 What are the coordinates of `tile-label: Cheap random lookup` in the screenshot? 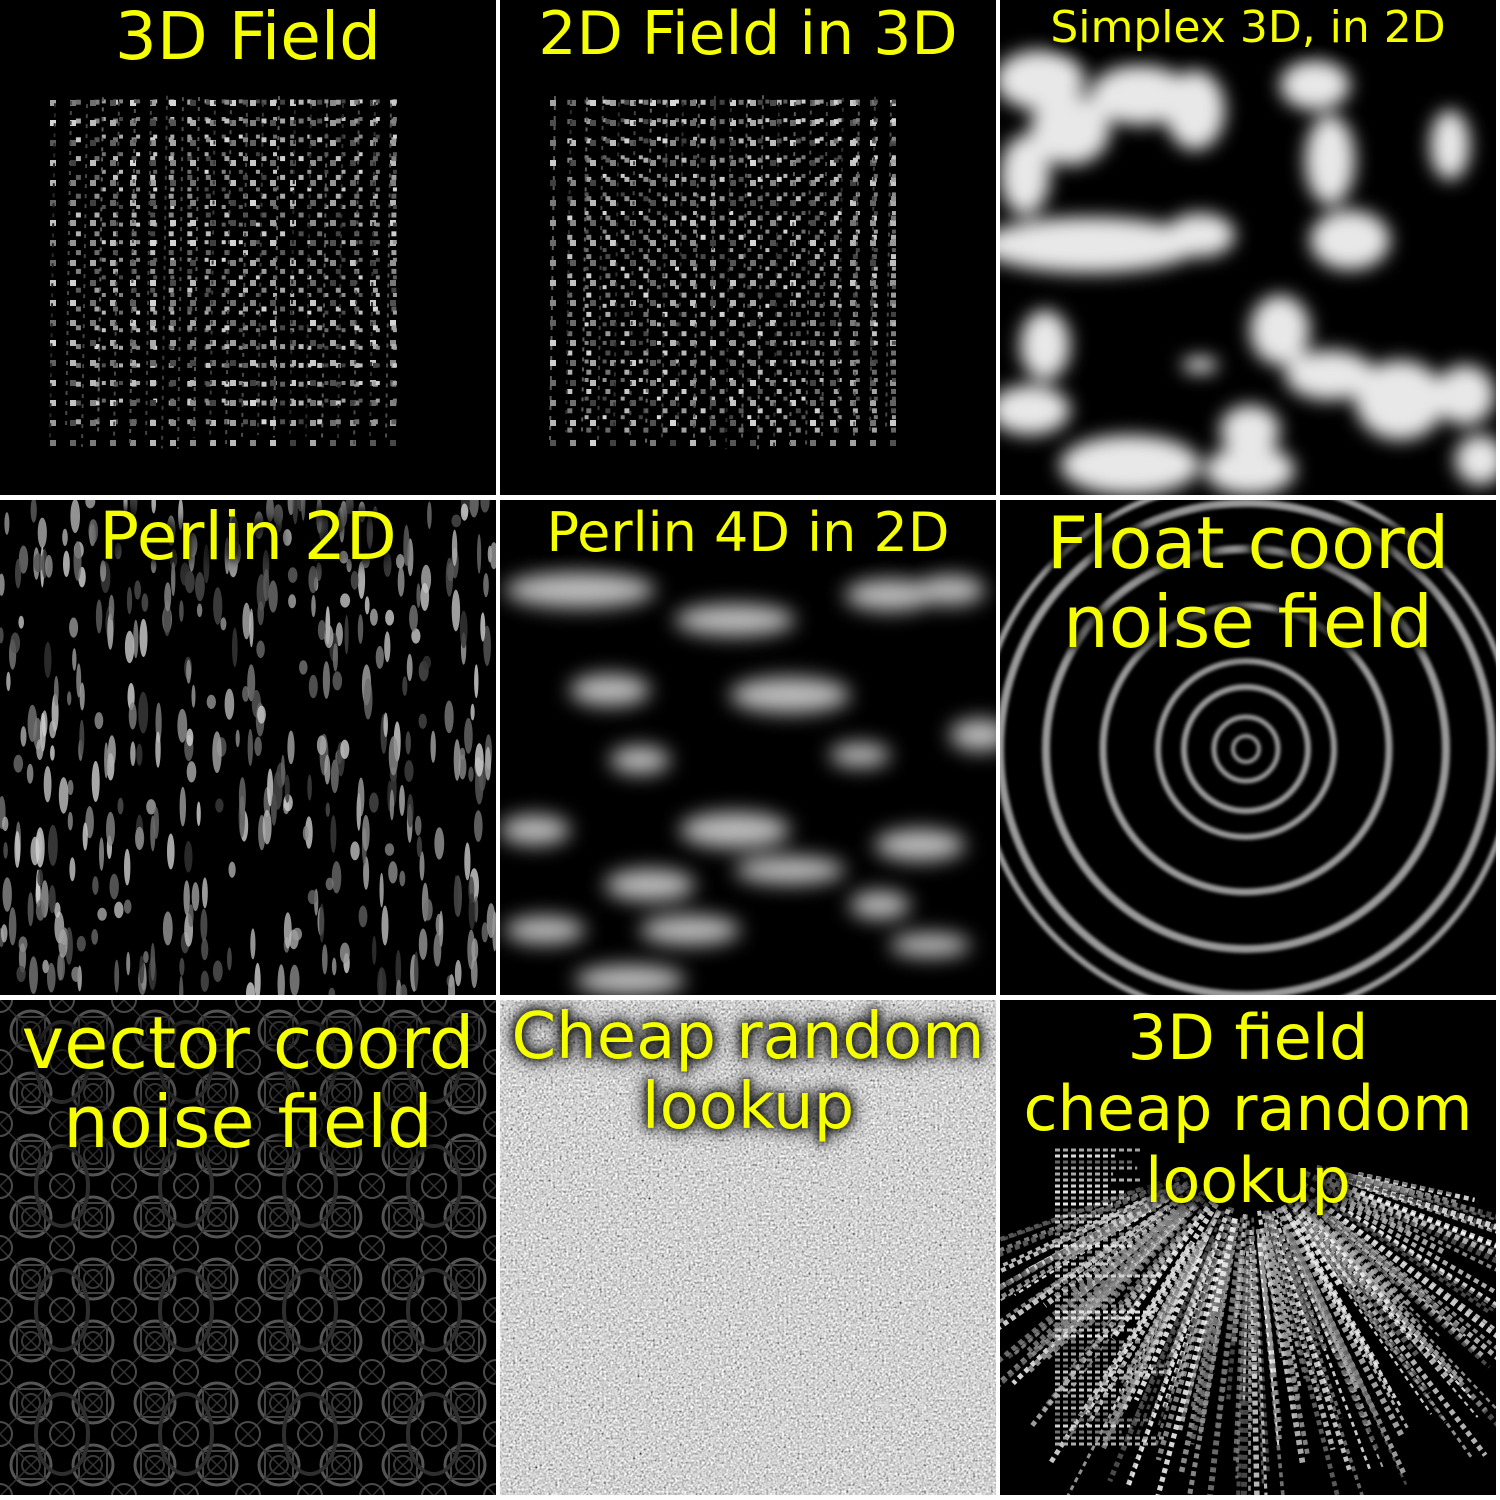 It's located at (748, 1072).